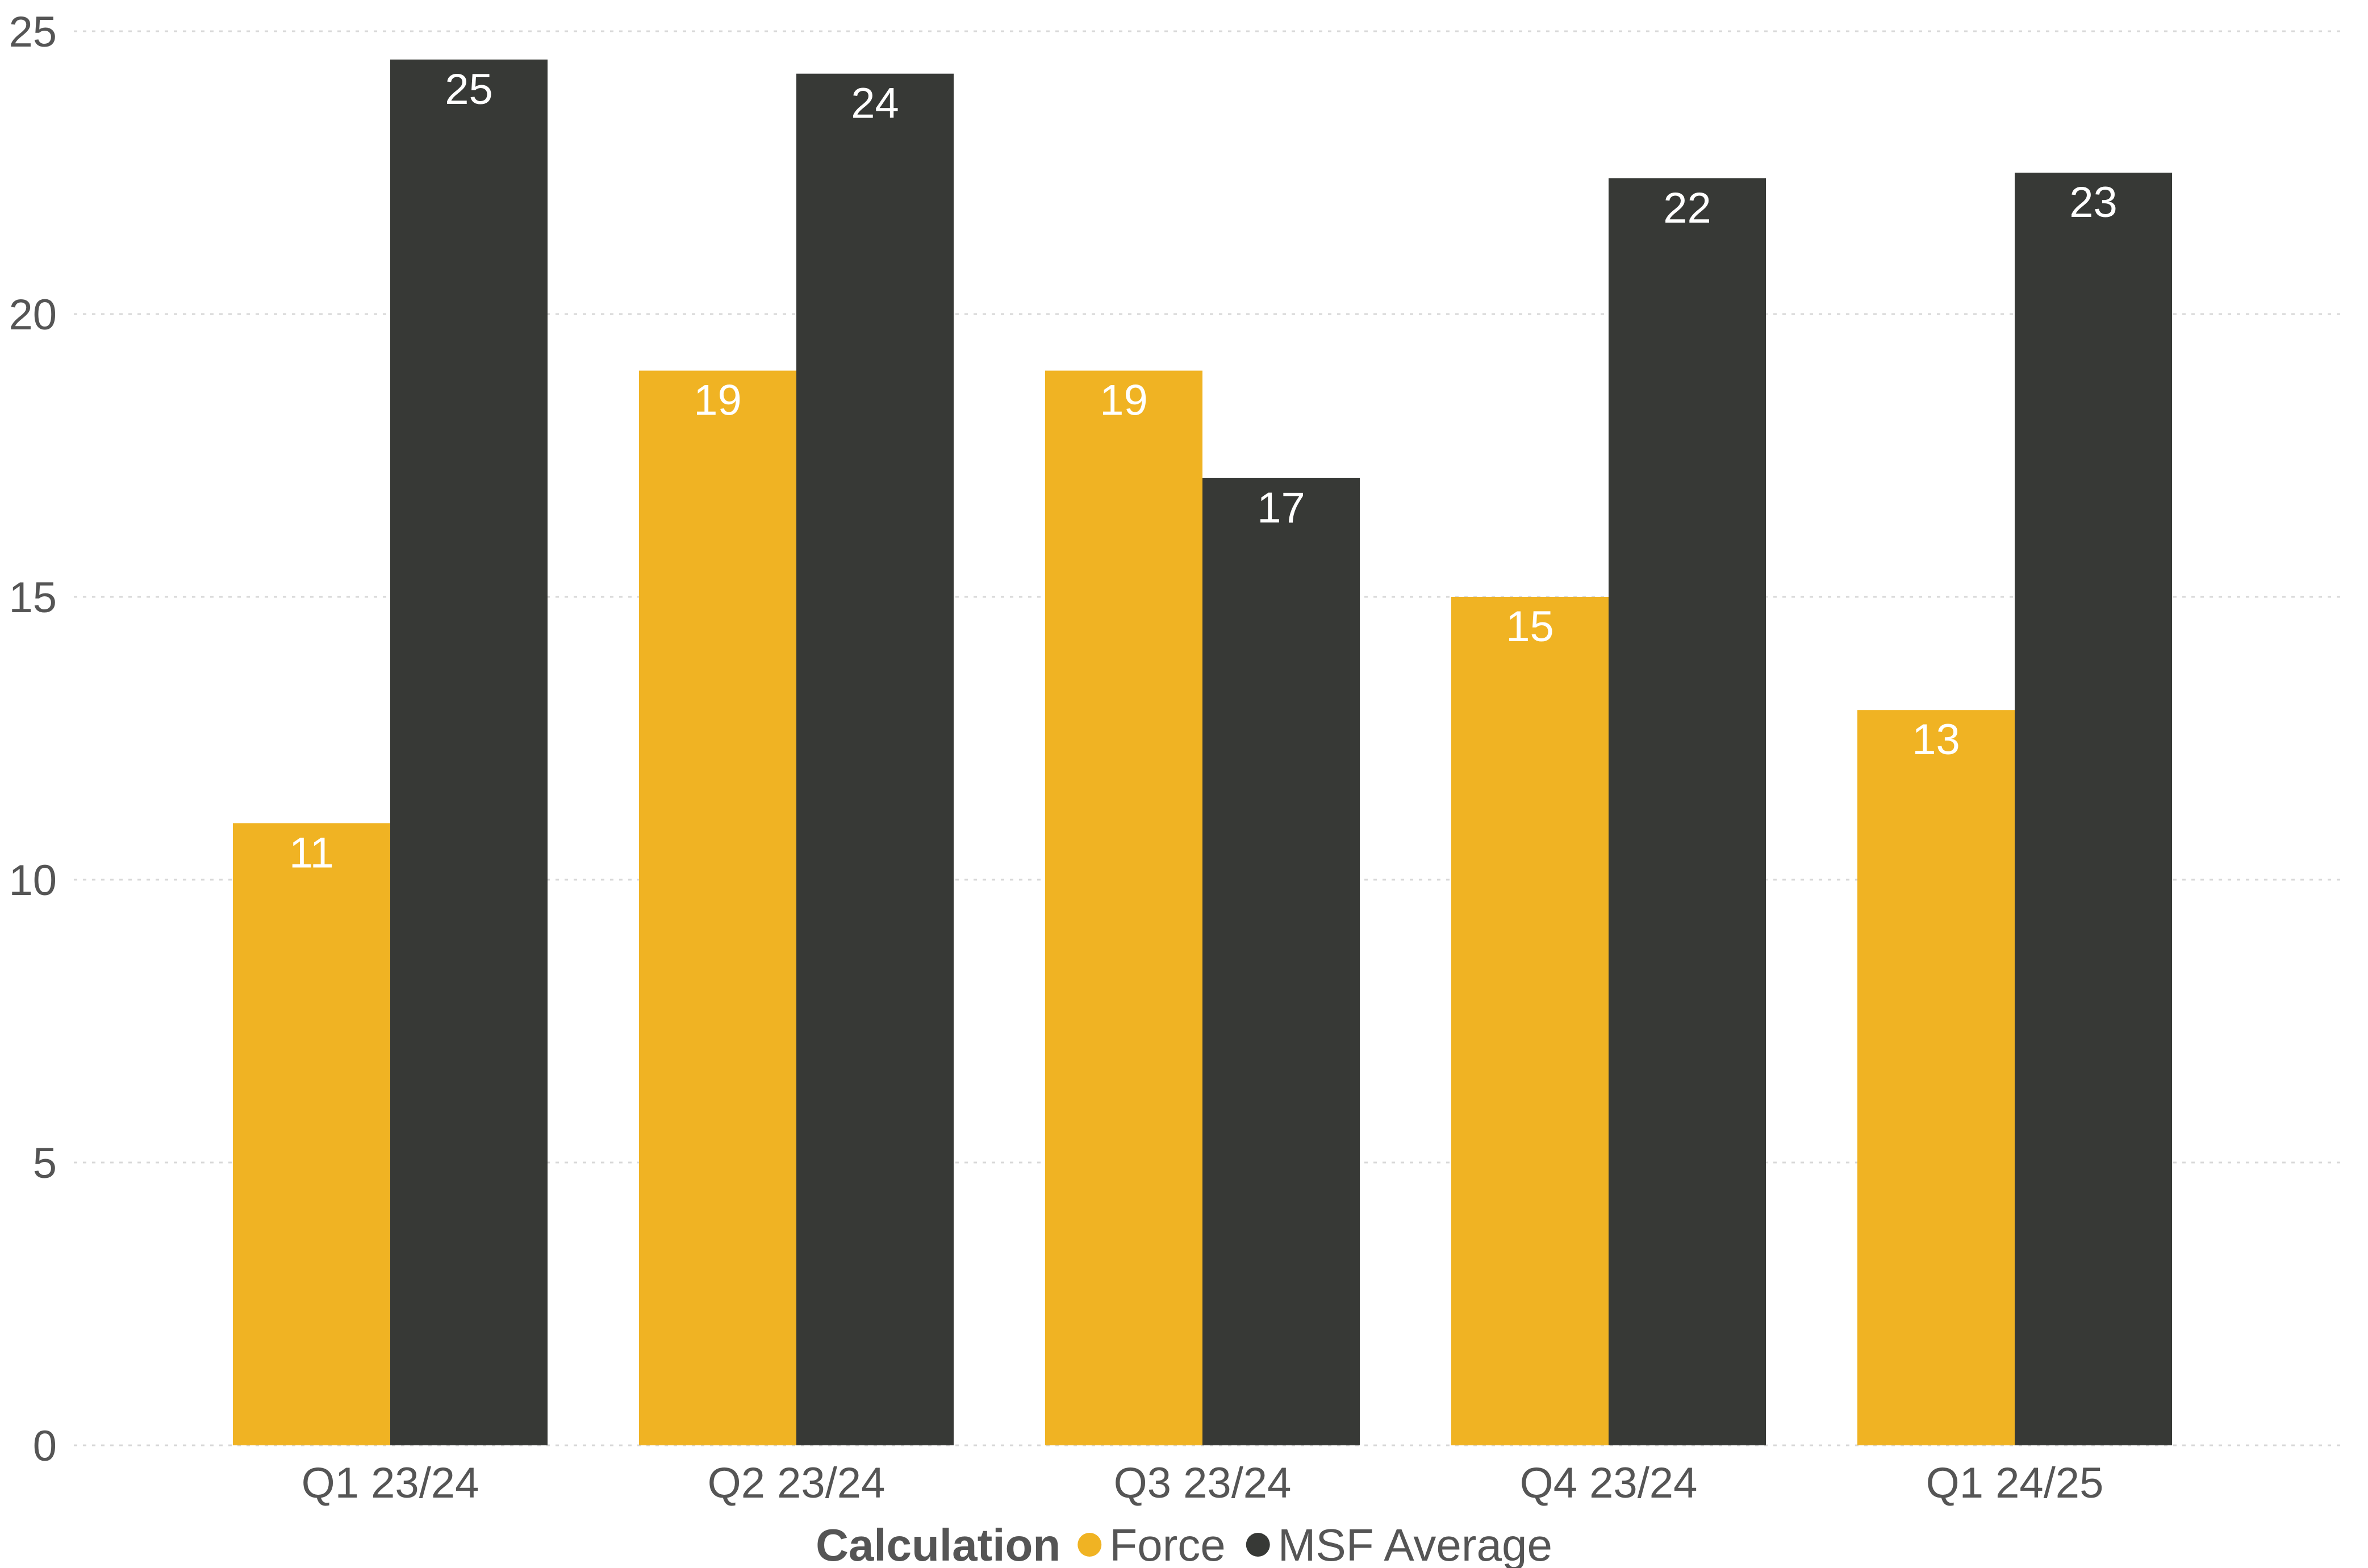 Image resolution: width=2368 pixels, height=1568 pixels. I want to click on y-tick-label: 20, so click(33, 315).